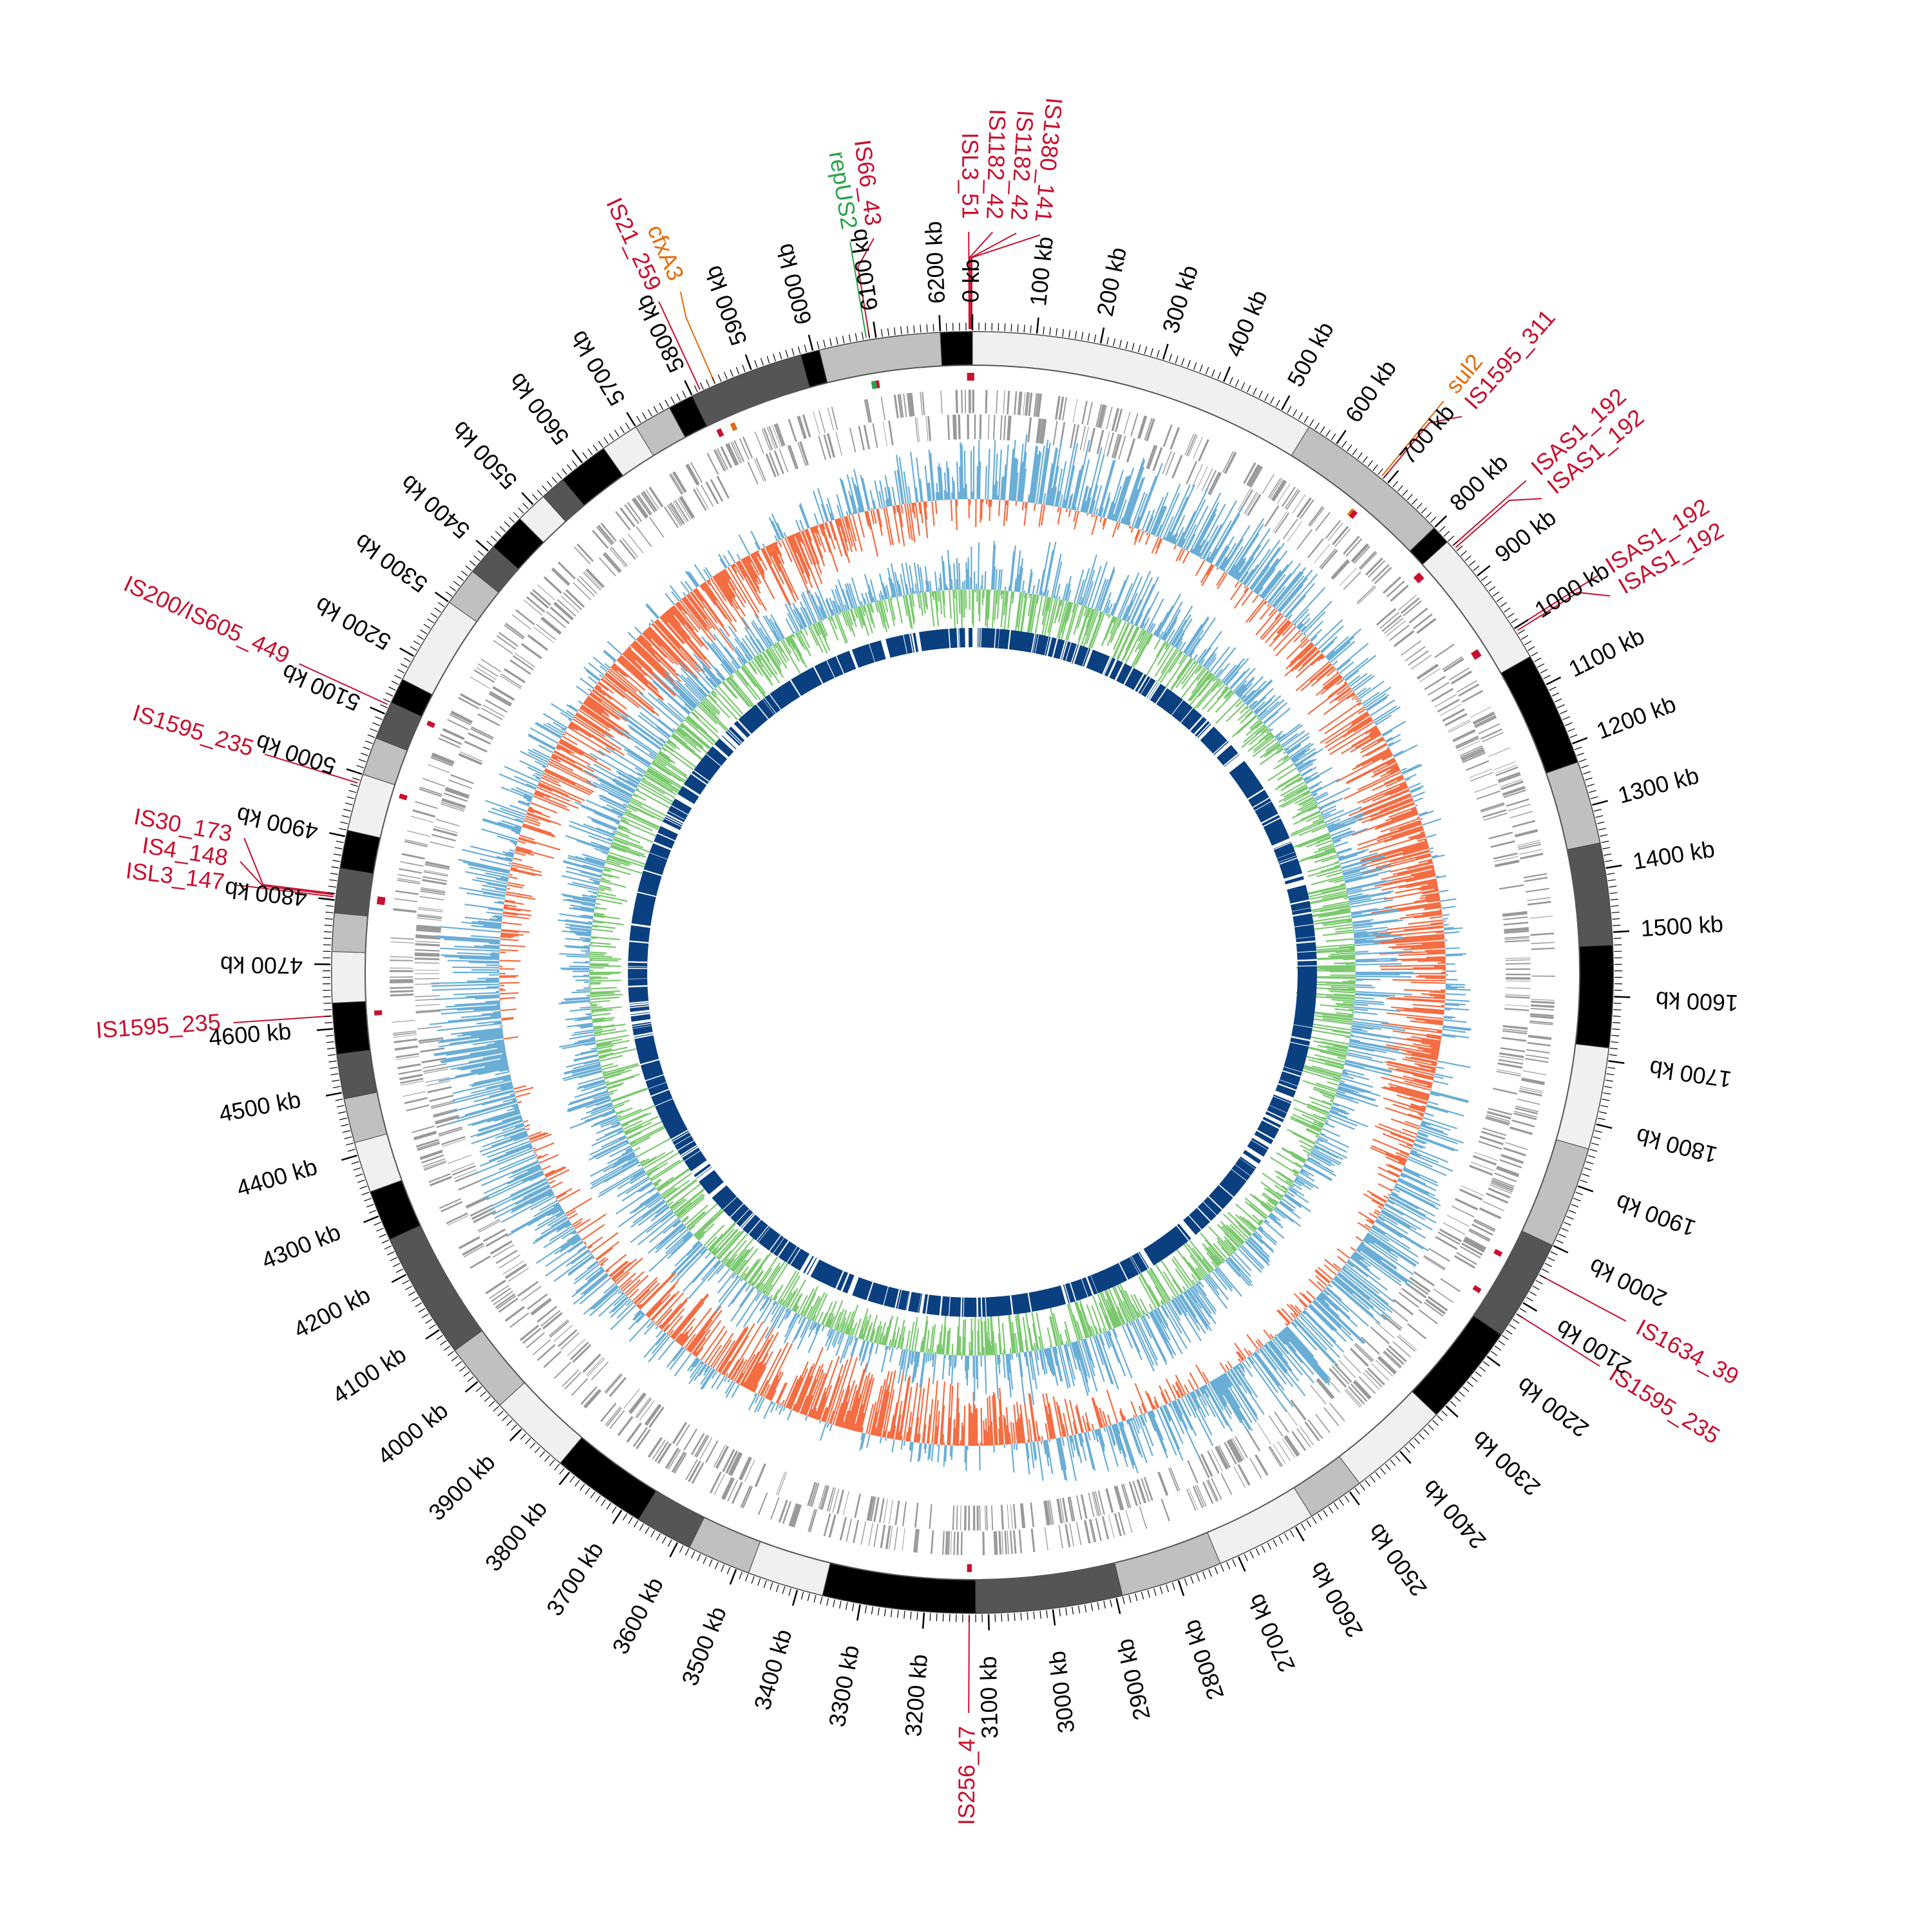 Image resolution: width=1932 pixels, height=1932 pixels. I want to click on feature-leader-line, so click(1558, 1341).